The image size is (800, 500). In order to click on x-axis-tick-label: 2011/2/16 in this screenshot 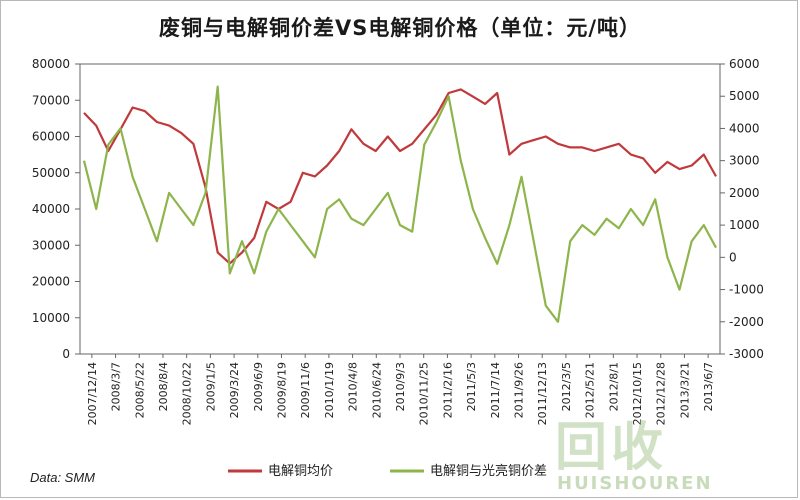, I will do `click(447, 390)`.